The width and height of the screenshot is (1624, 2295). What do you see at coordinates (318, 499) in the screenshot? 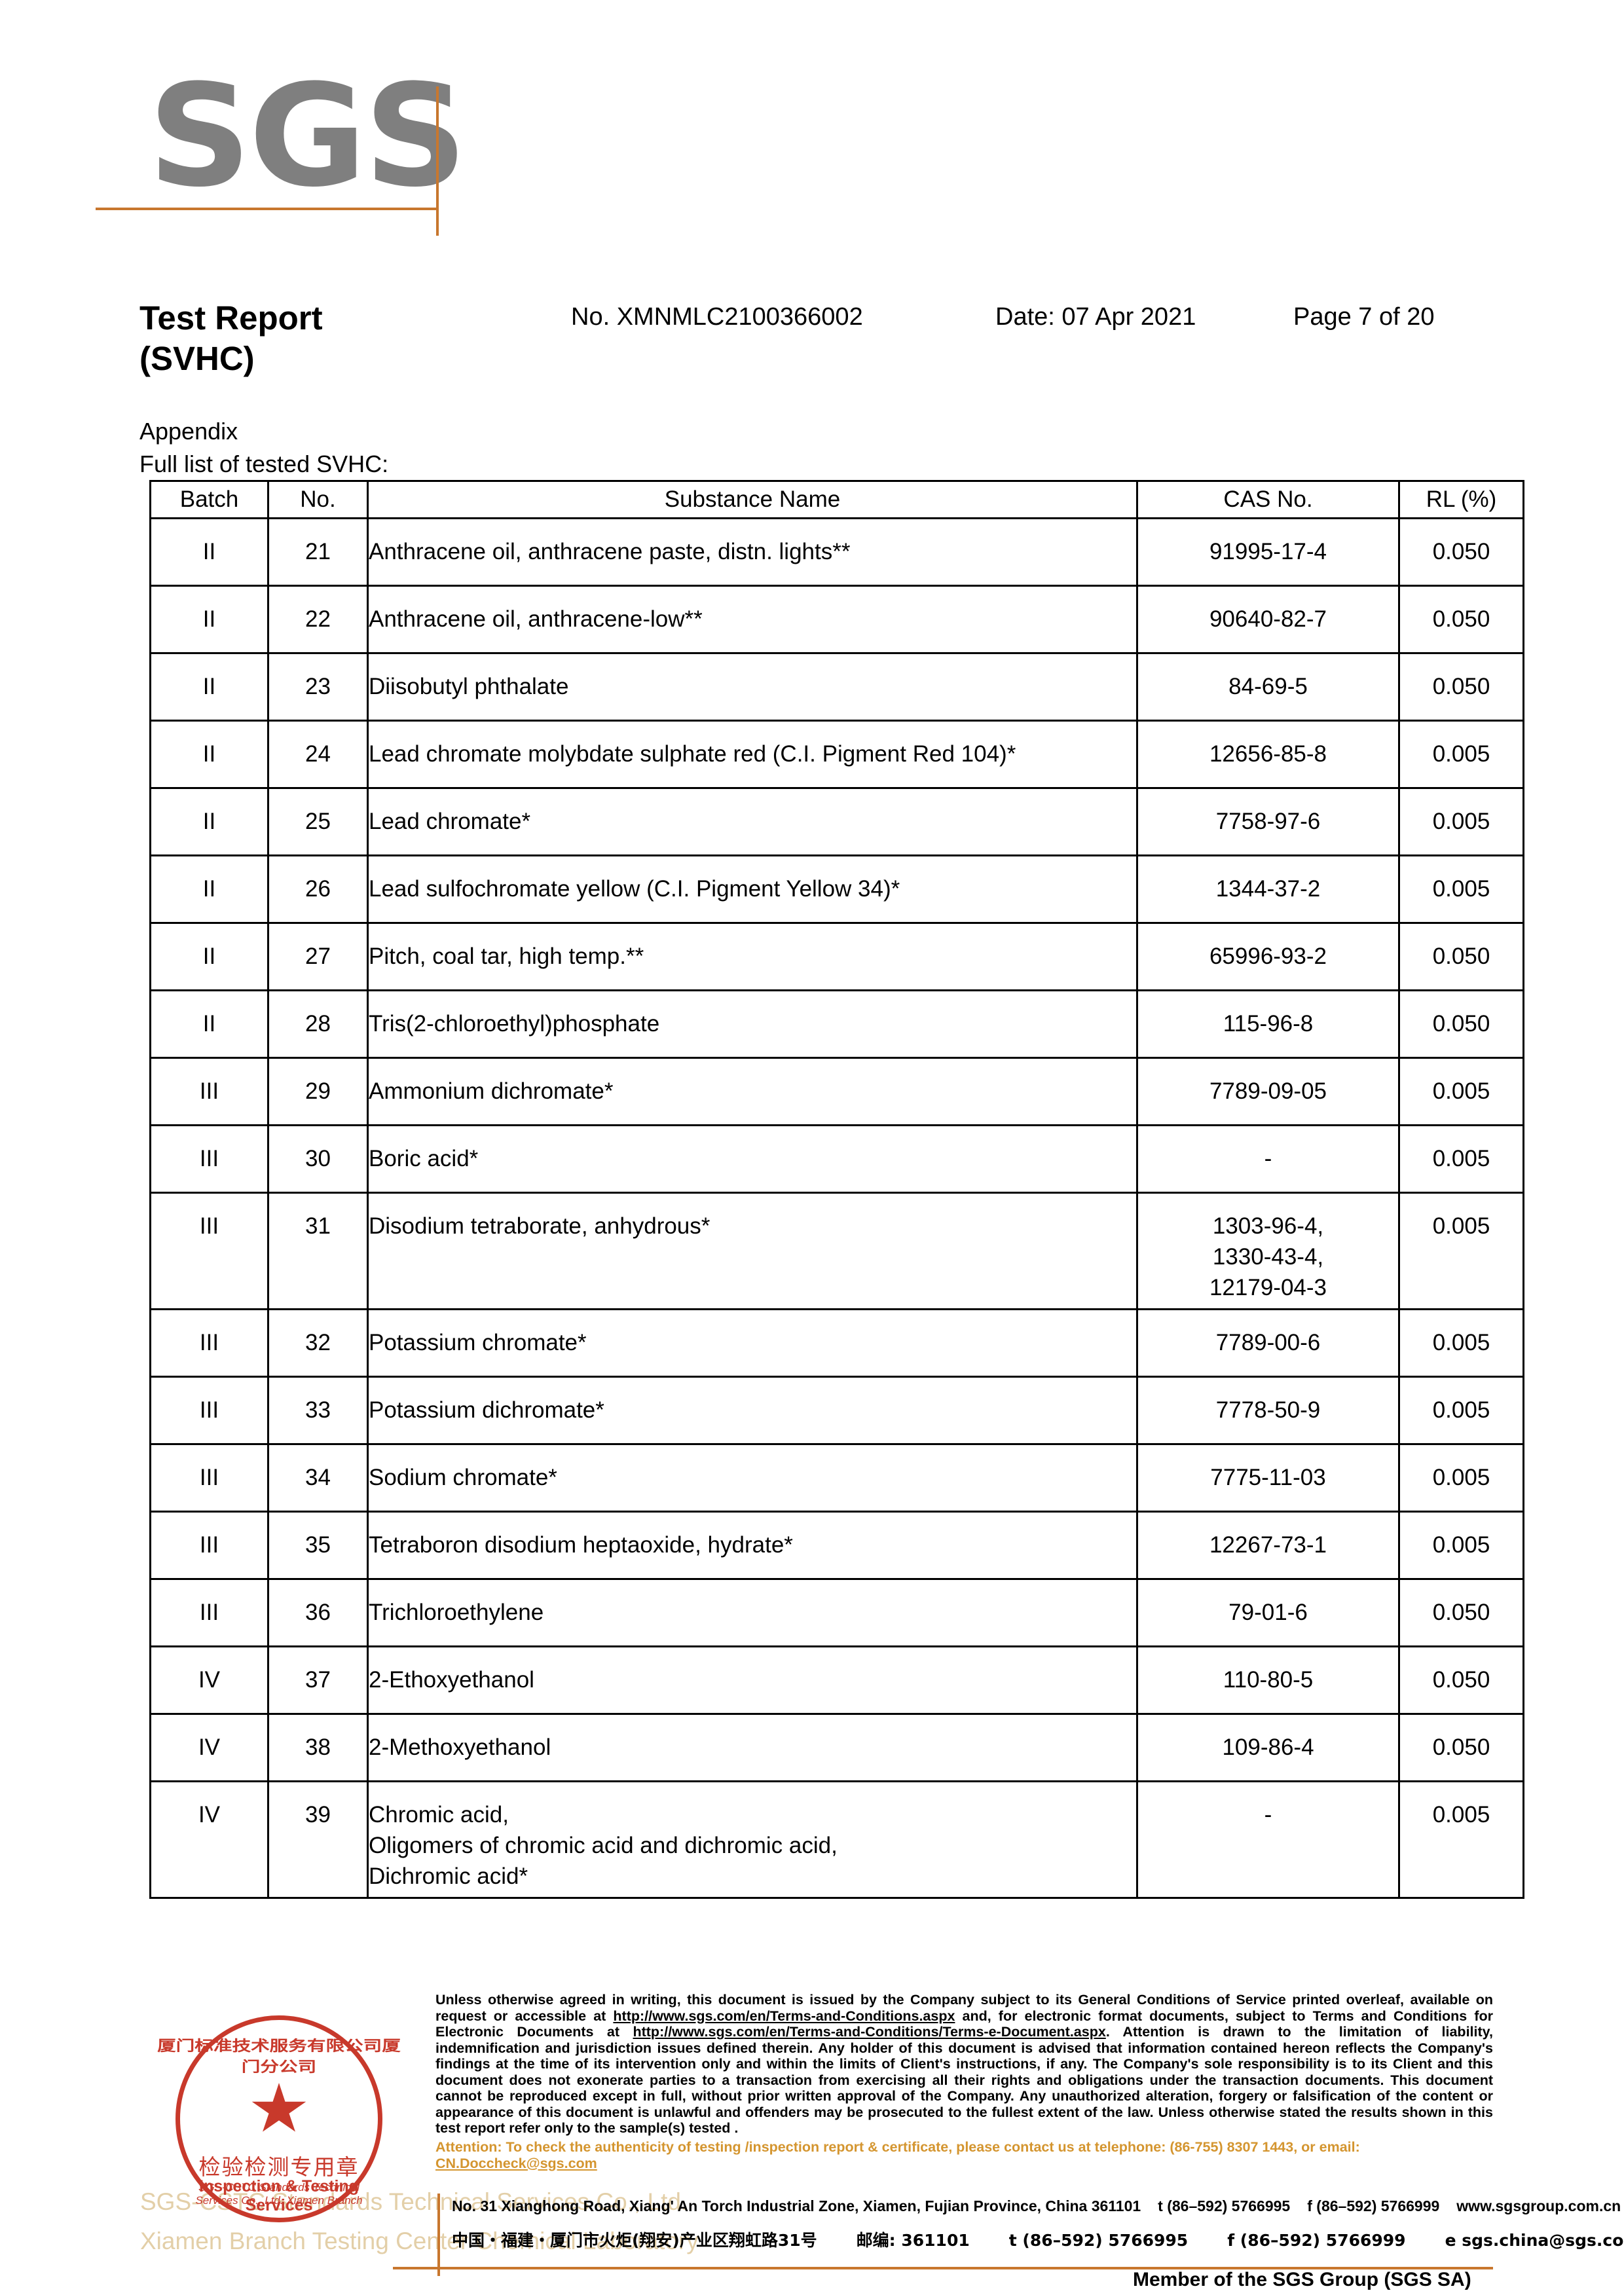
I see `col-header-no: No.` at bounding box center [318, 499].